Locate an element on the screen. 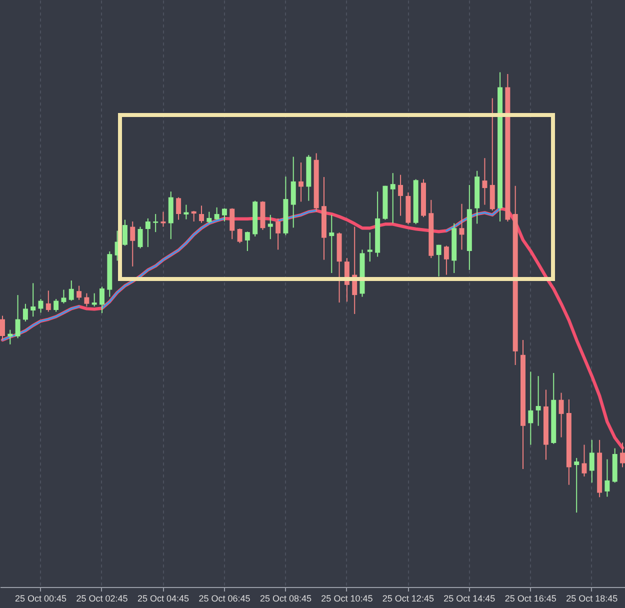 The width and height of the screenshot is (625, 608). x-tick-label: 25 Oct 04:45 is located at coordinates (163, 599).